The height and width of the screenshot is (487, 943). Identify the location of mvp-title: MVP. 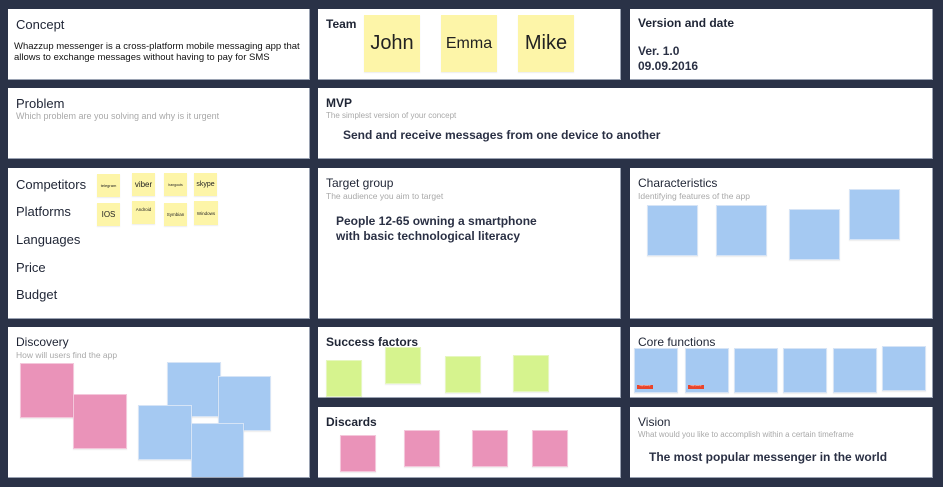
(339, 103).